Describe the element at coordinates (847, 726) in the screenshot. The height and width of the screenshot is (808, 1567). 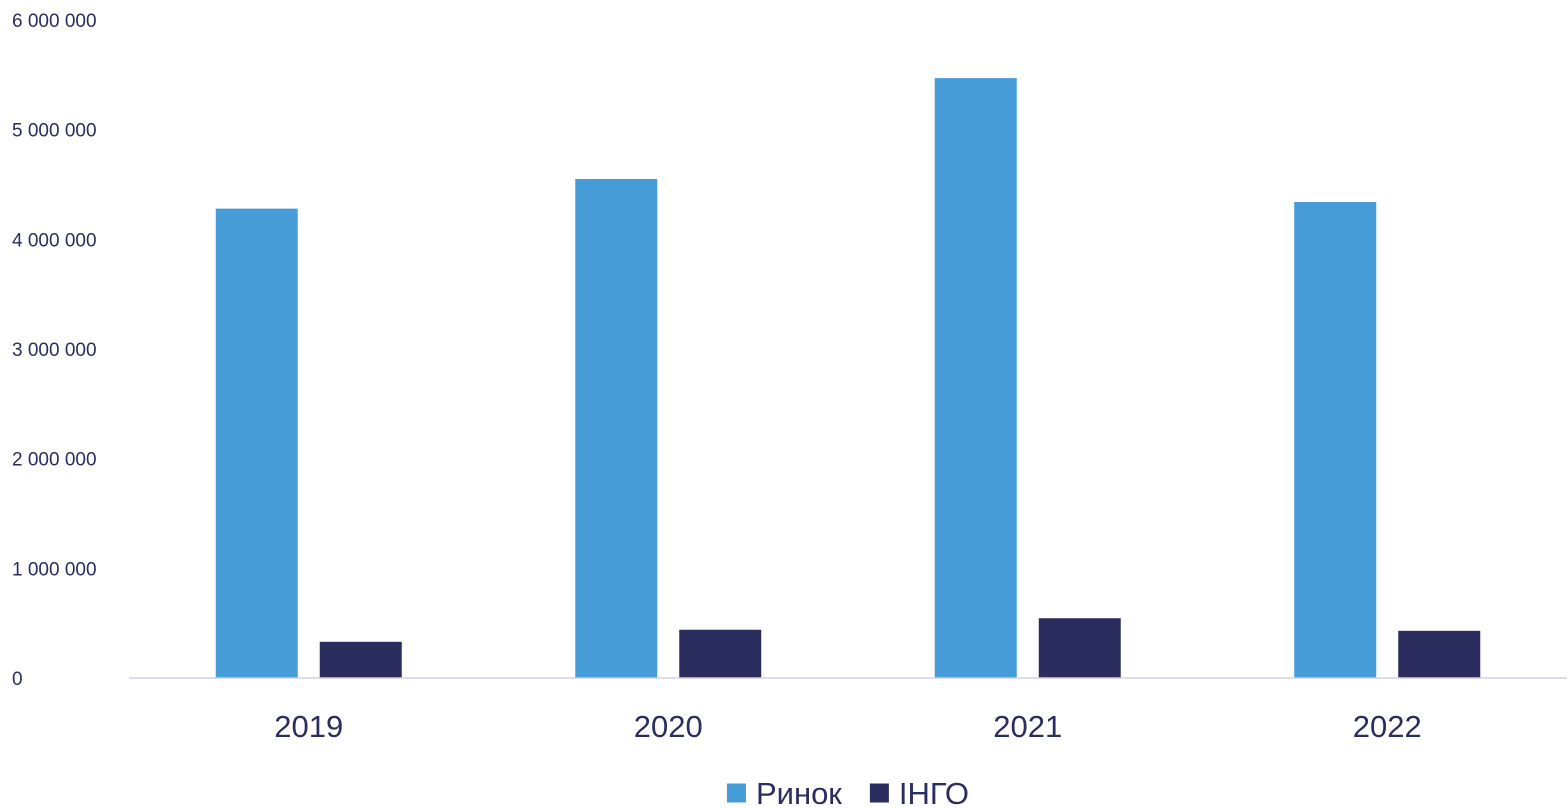
I see `x-axis-labels: 2019 2020 2021 2022` at that location.